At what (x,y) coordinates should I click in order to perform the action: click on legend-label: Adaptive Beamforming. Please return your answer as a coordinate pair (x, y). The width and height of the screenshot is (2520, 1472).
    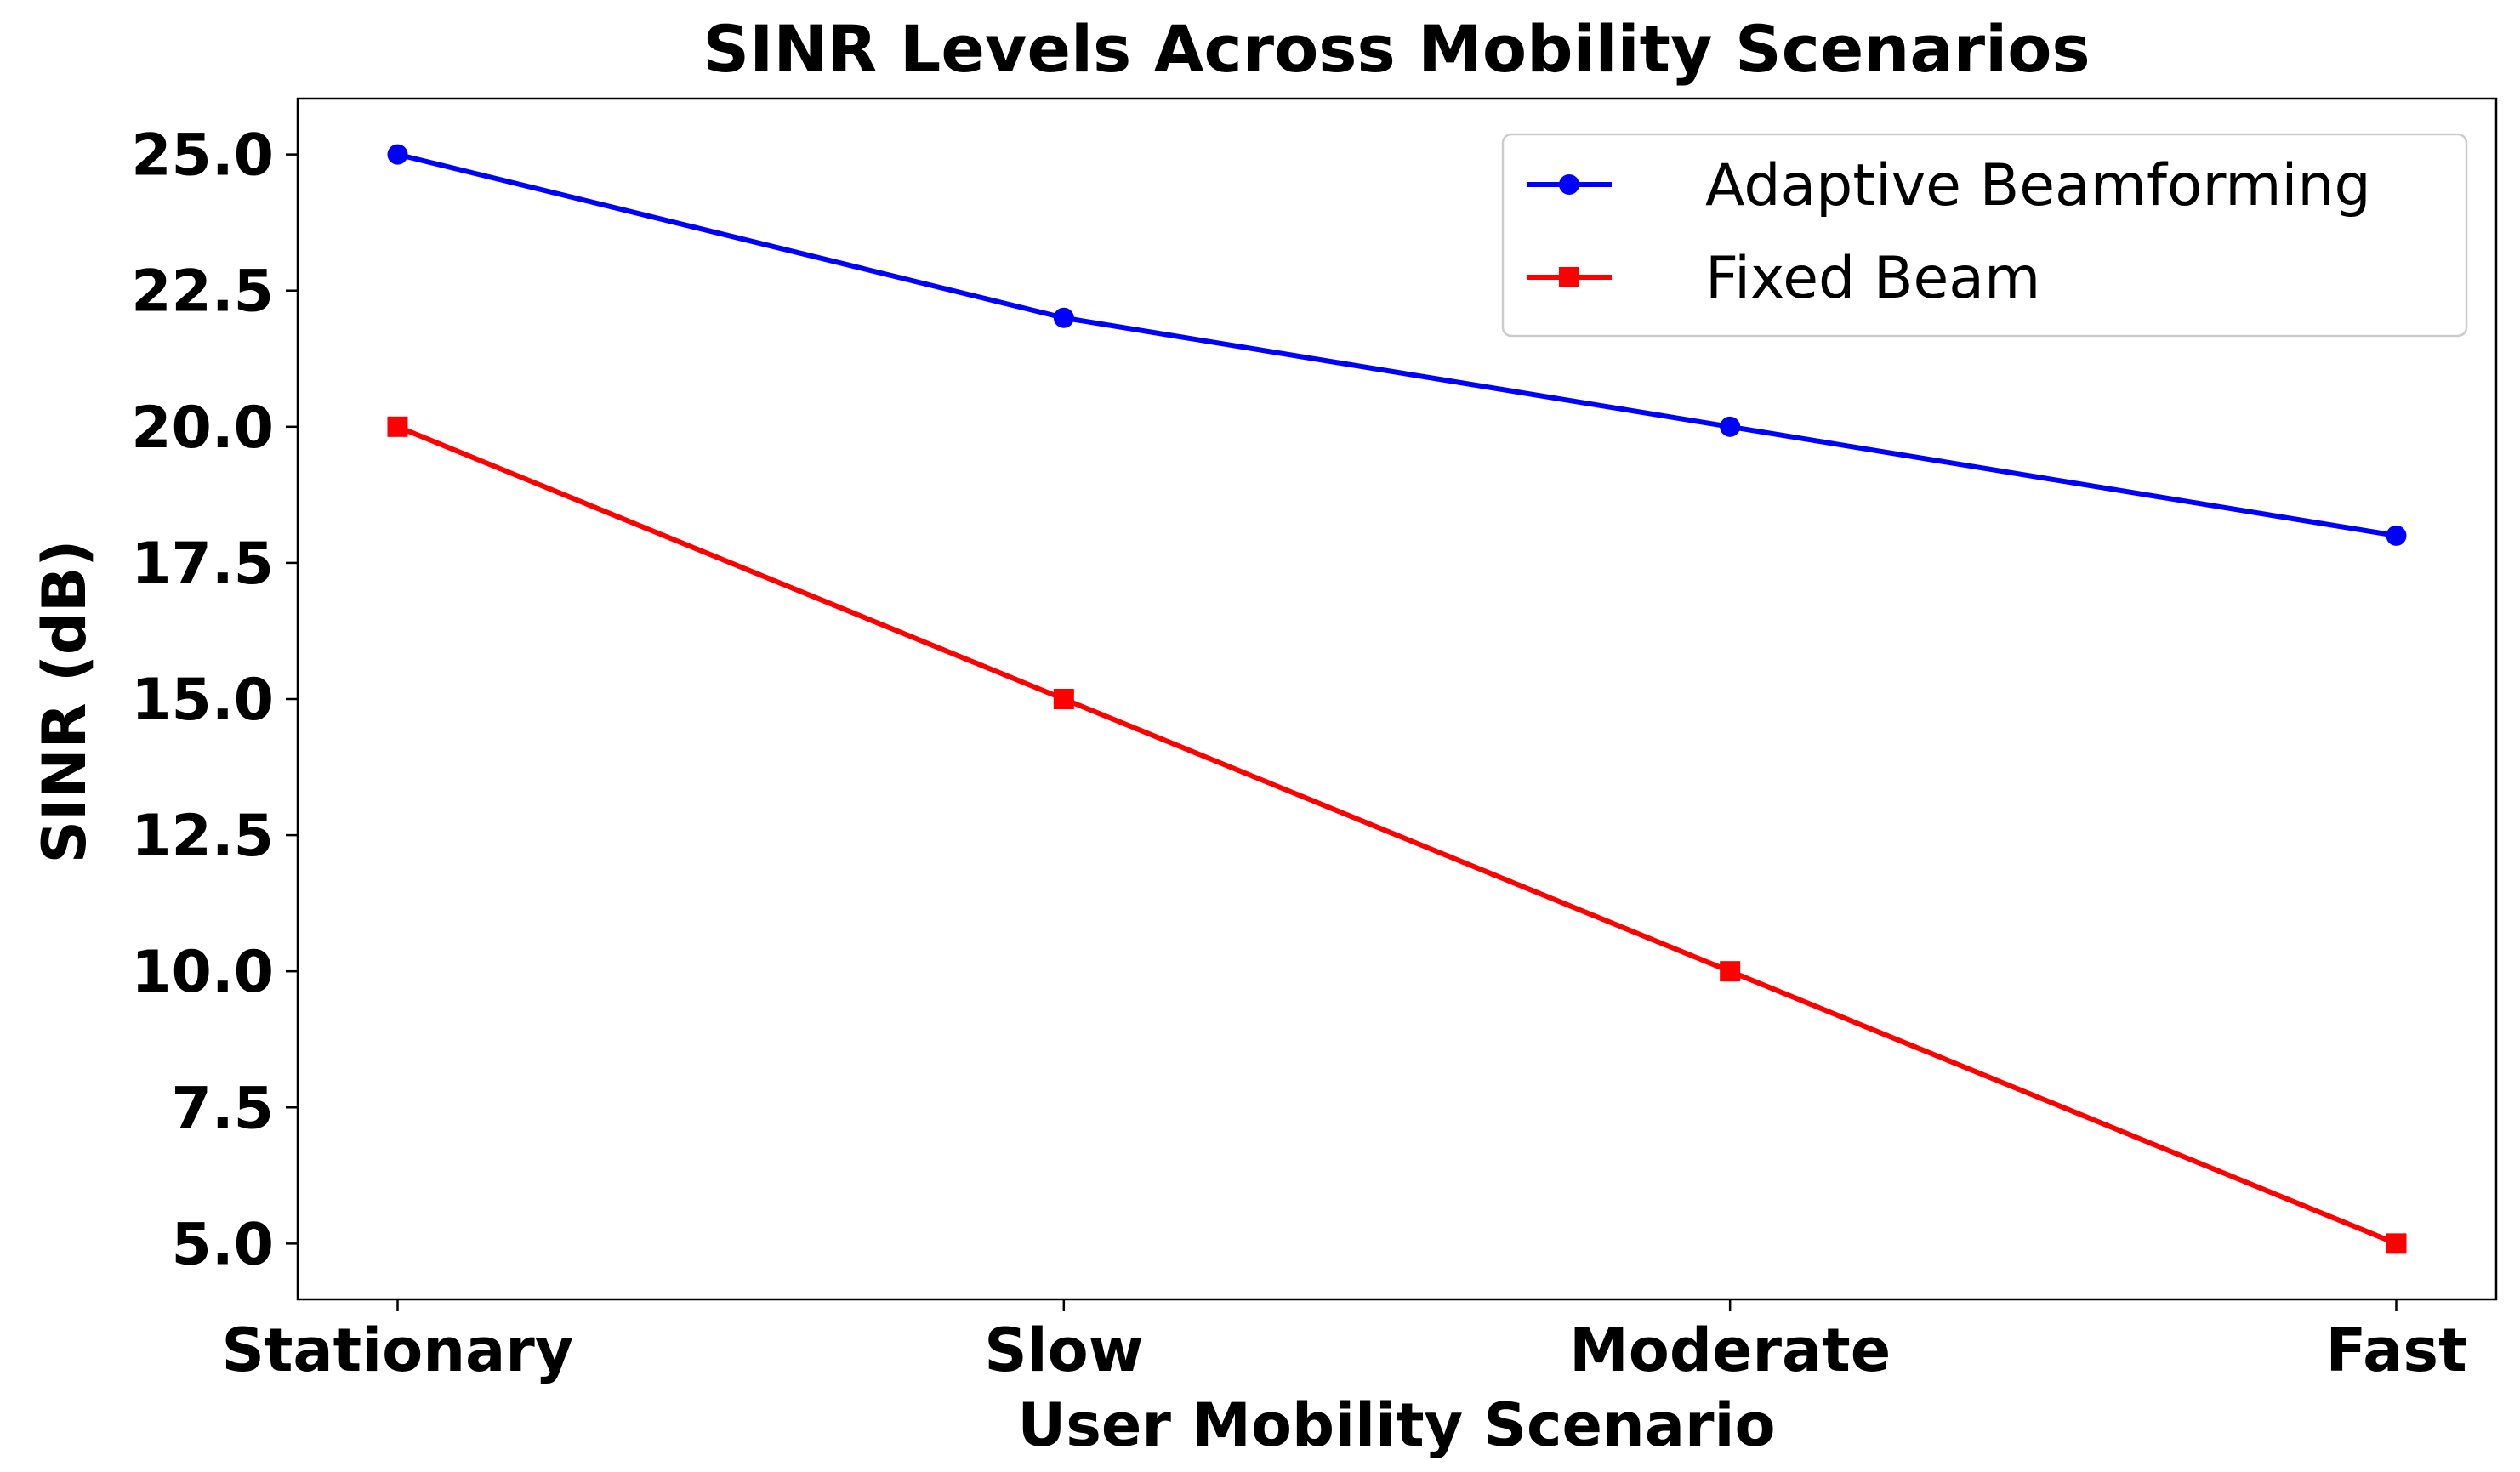
    Looking at the image, I should click on (2038, 185).